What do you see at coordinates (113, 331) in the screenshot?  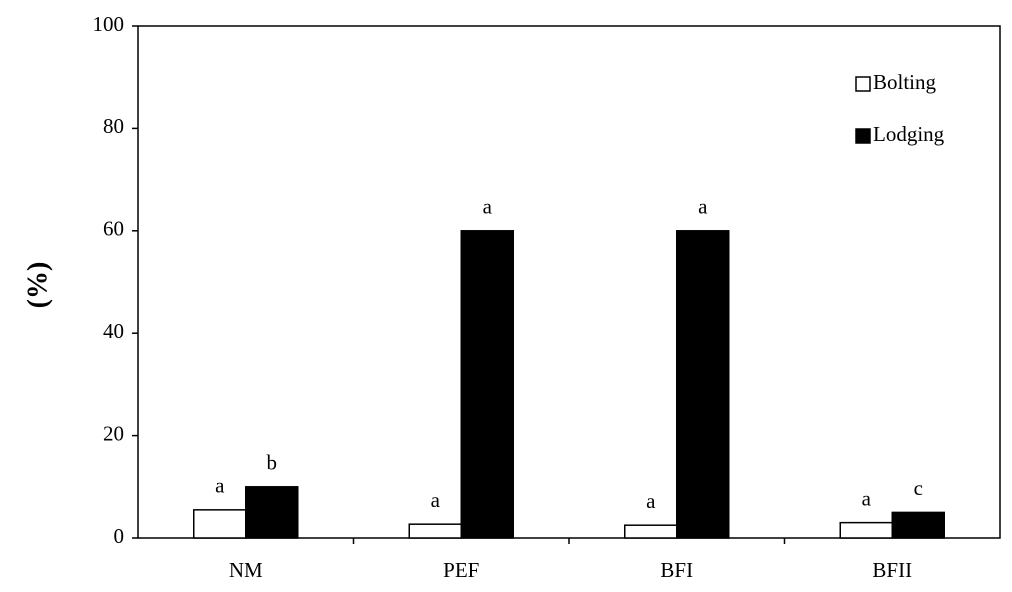 I see `y-tick-label: 40` at bounding box center [113, 331].